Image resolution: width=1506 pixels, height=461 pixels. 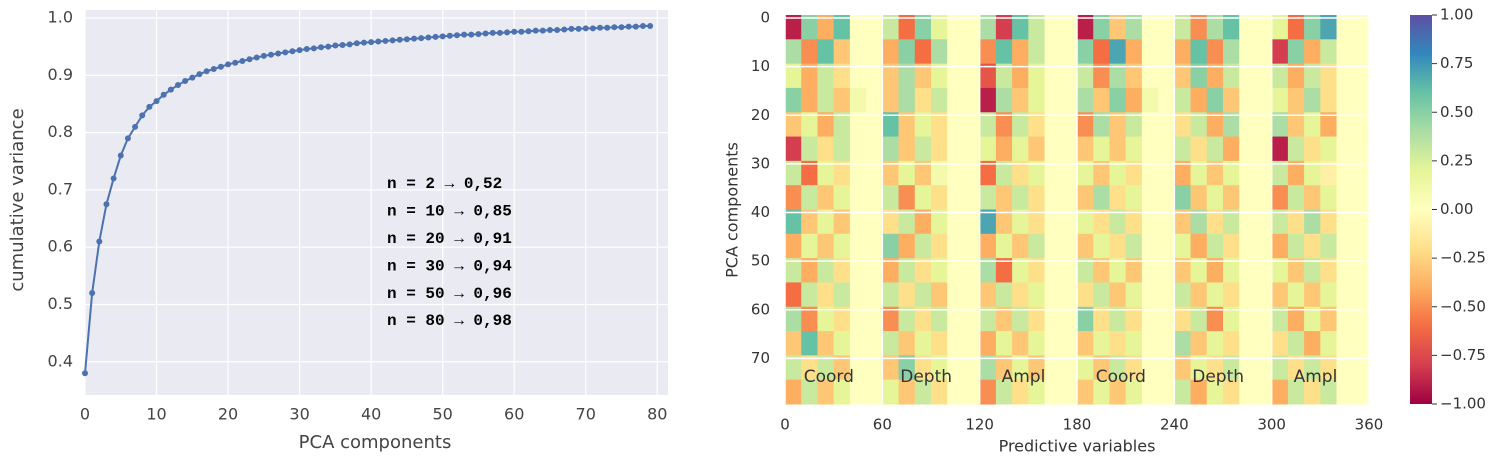 What do you see at coordinates (1456, 15) in the screenshot?
I see `colorbar-tick-label: 1.00` at bounding box center [1456, 15].